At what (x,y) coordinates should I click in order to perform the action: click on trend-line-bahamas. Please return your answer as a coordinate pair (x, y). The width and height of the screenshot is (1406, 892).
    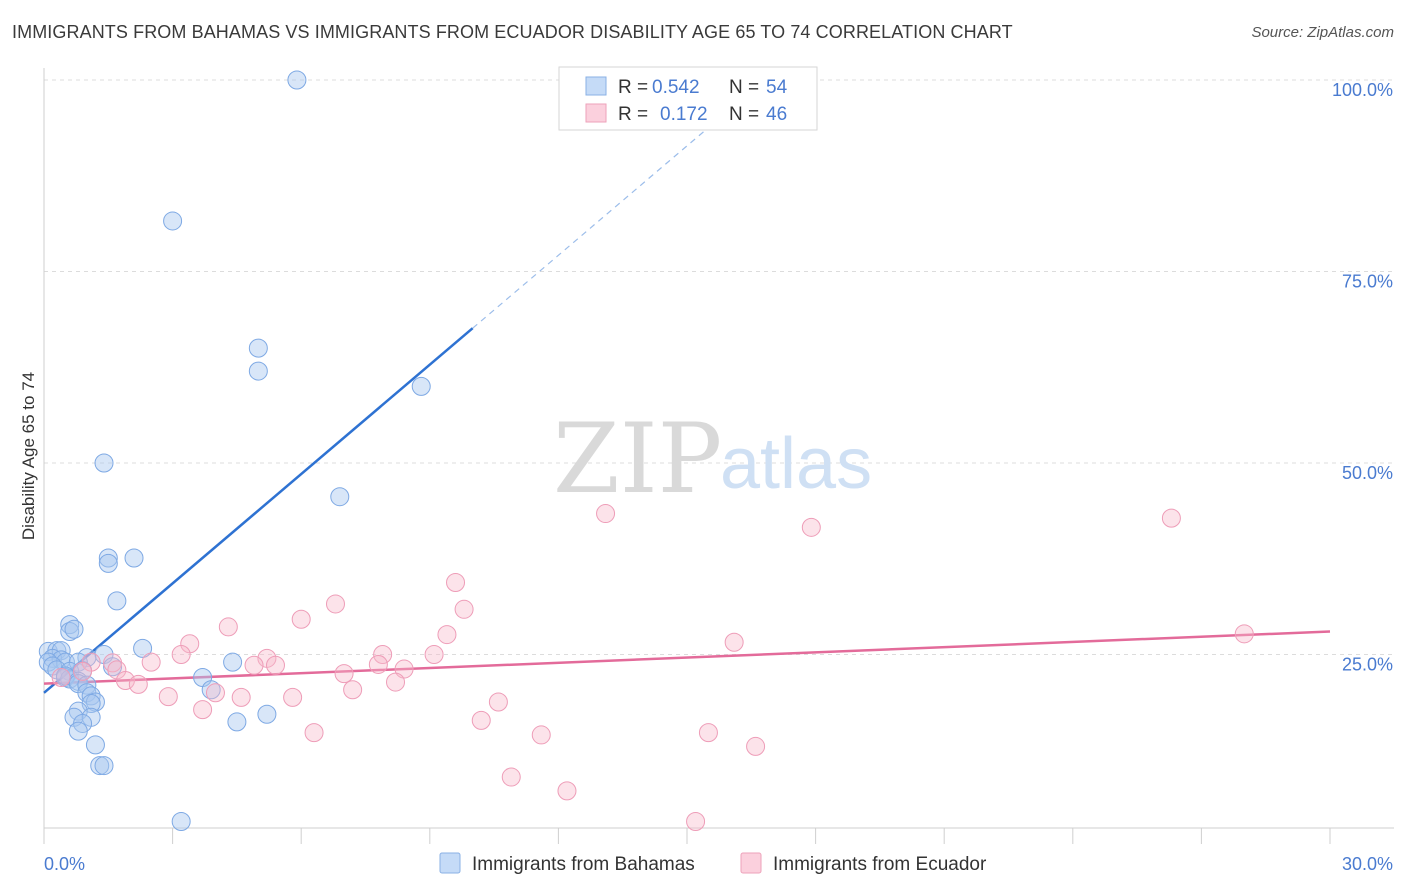
    Looking at the image, I should click on (258, 510).